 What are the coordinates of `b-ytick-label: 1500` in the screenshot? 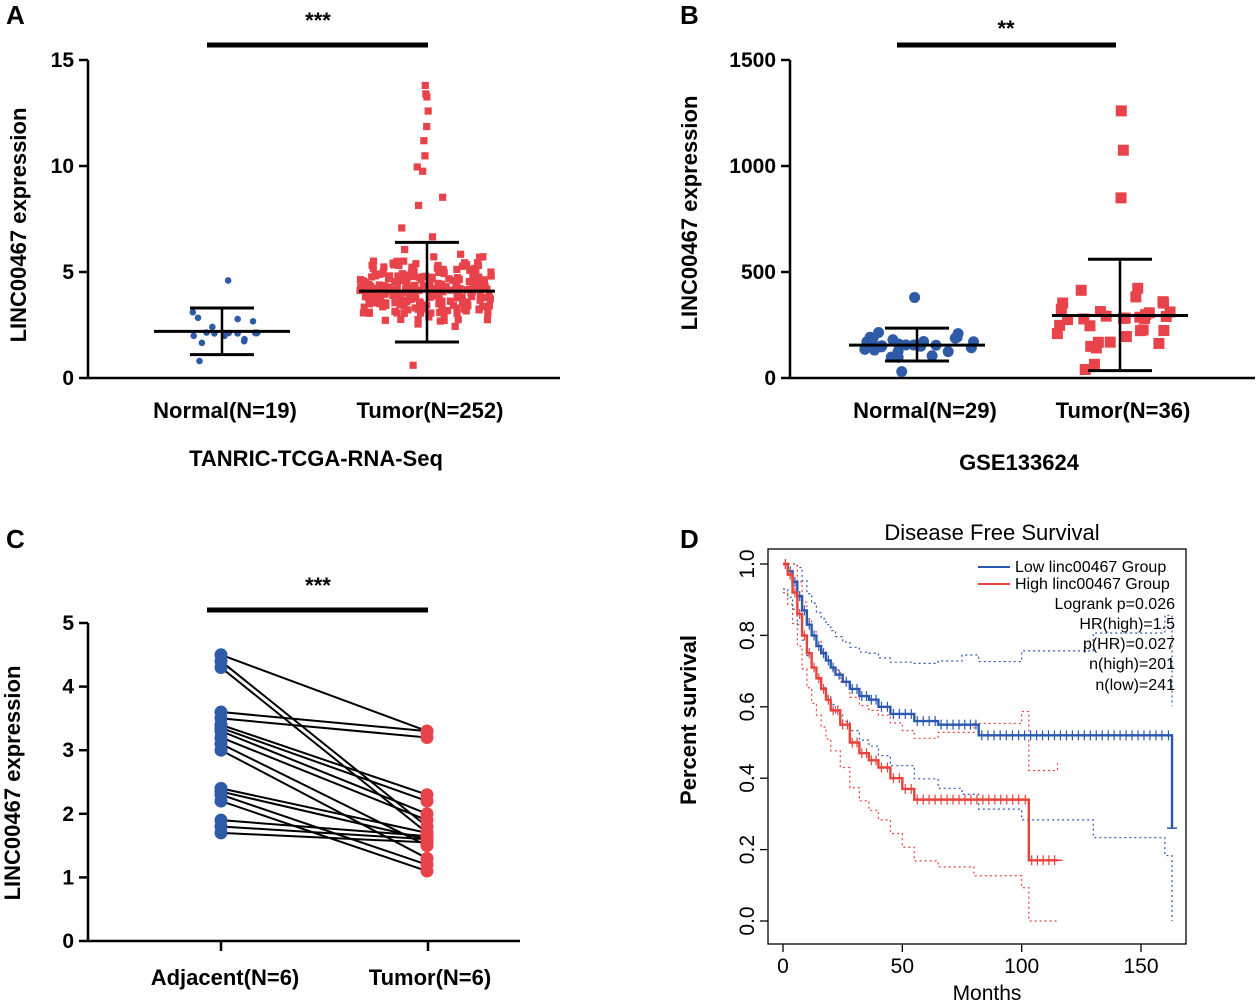 It's located at (752, 60).